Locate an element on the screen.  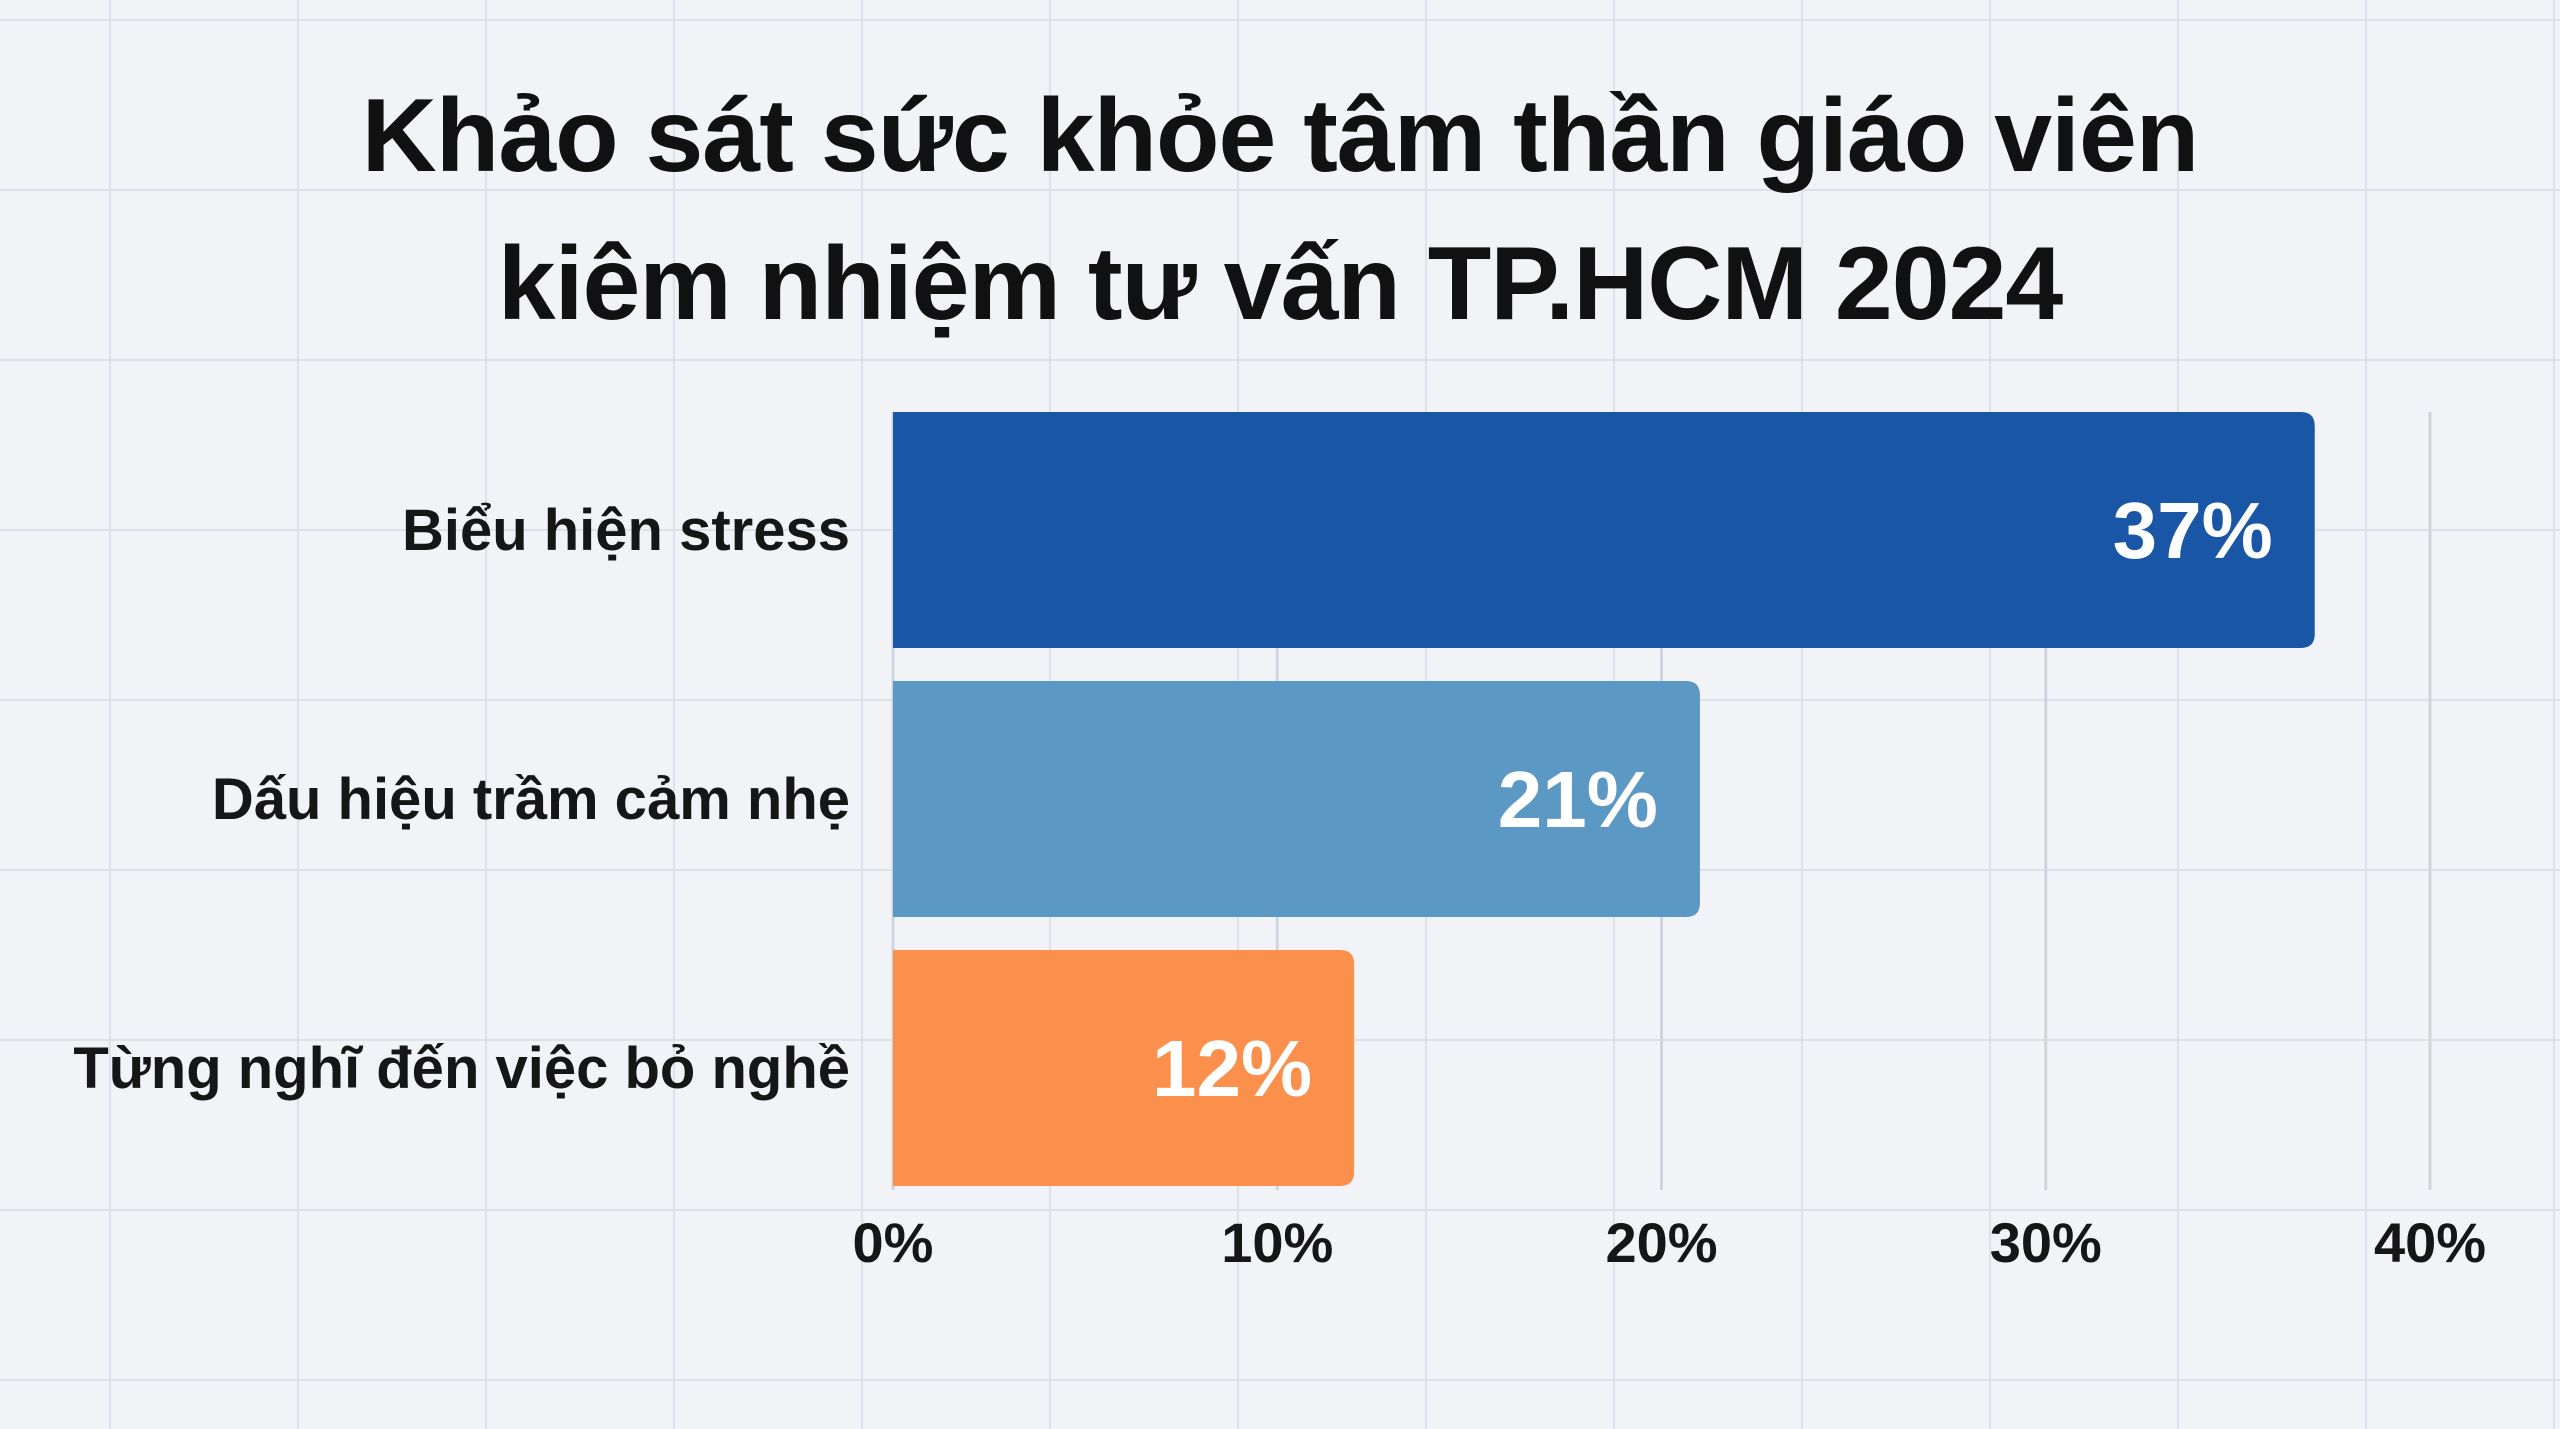
data-label-1: 37% is located at coordinates (2193, 530).